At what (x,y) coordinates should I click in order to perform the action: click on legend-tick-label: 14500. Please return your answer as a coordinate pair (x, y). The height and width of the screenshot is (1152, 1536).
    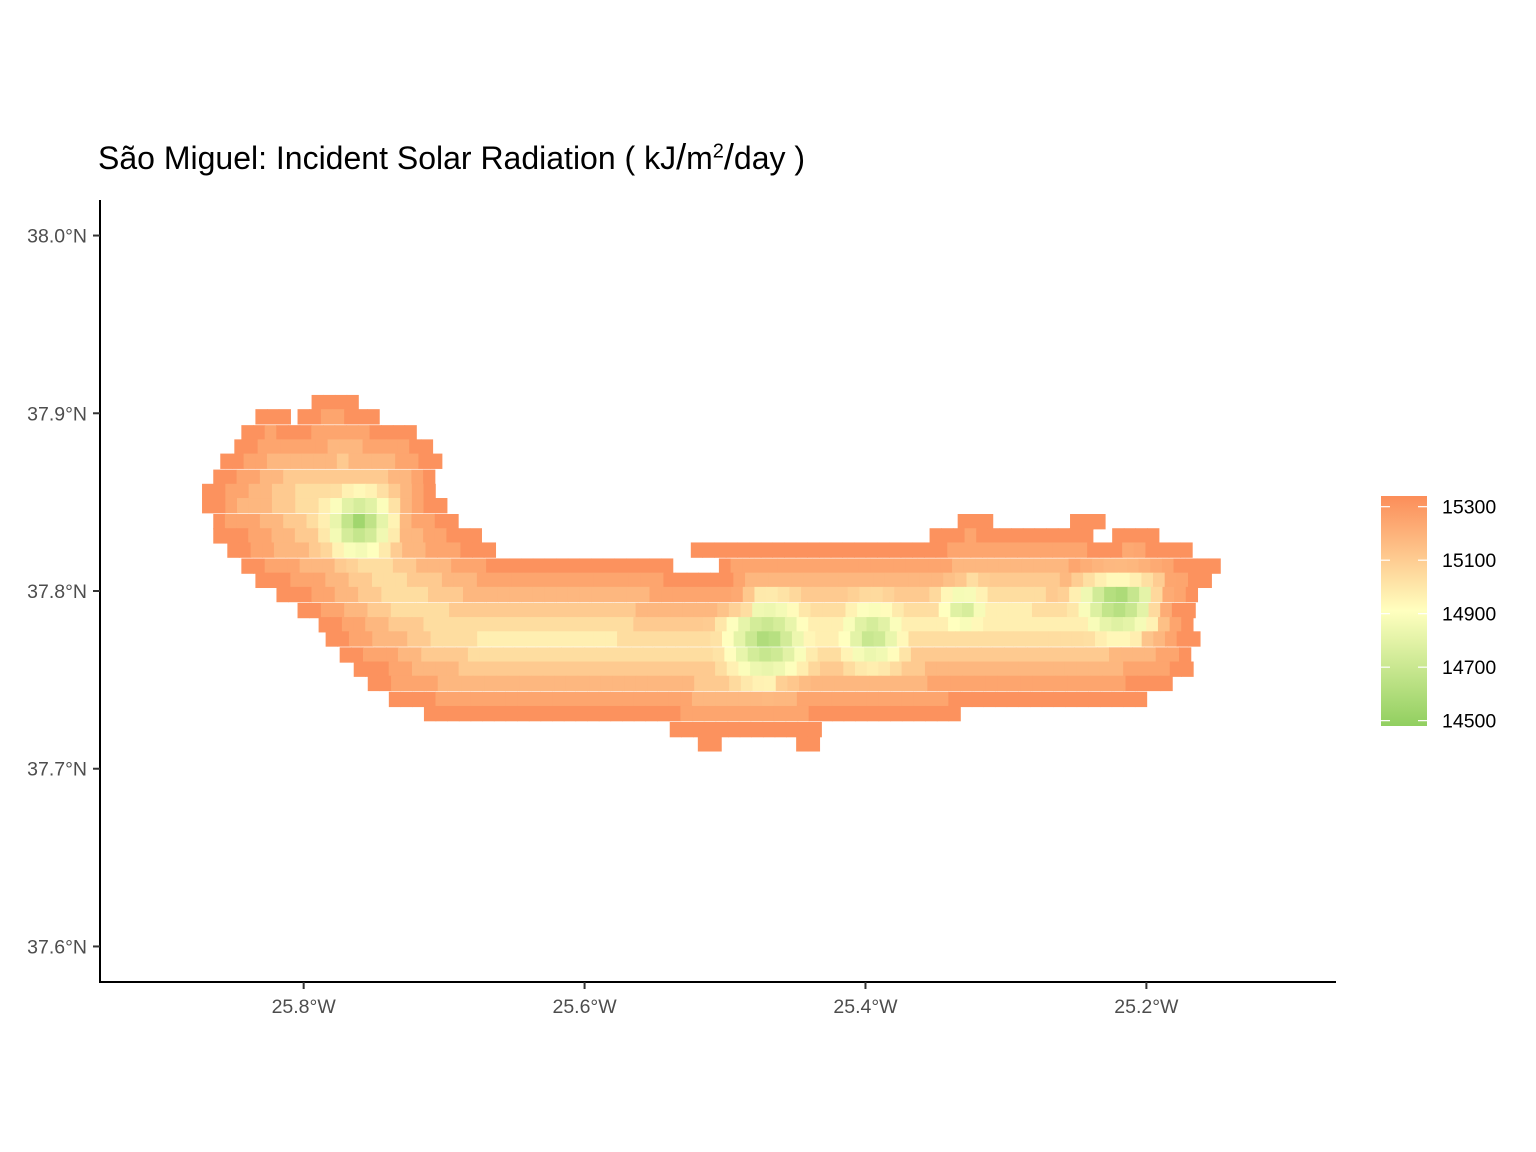
    Looking at the image, I should click on (1469, 722).